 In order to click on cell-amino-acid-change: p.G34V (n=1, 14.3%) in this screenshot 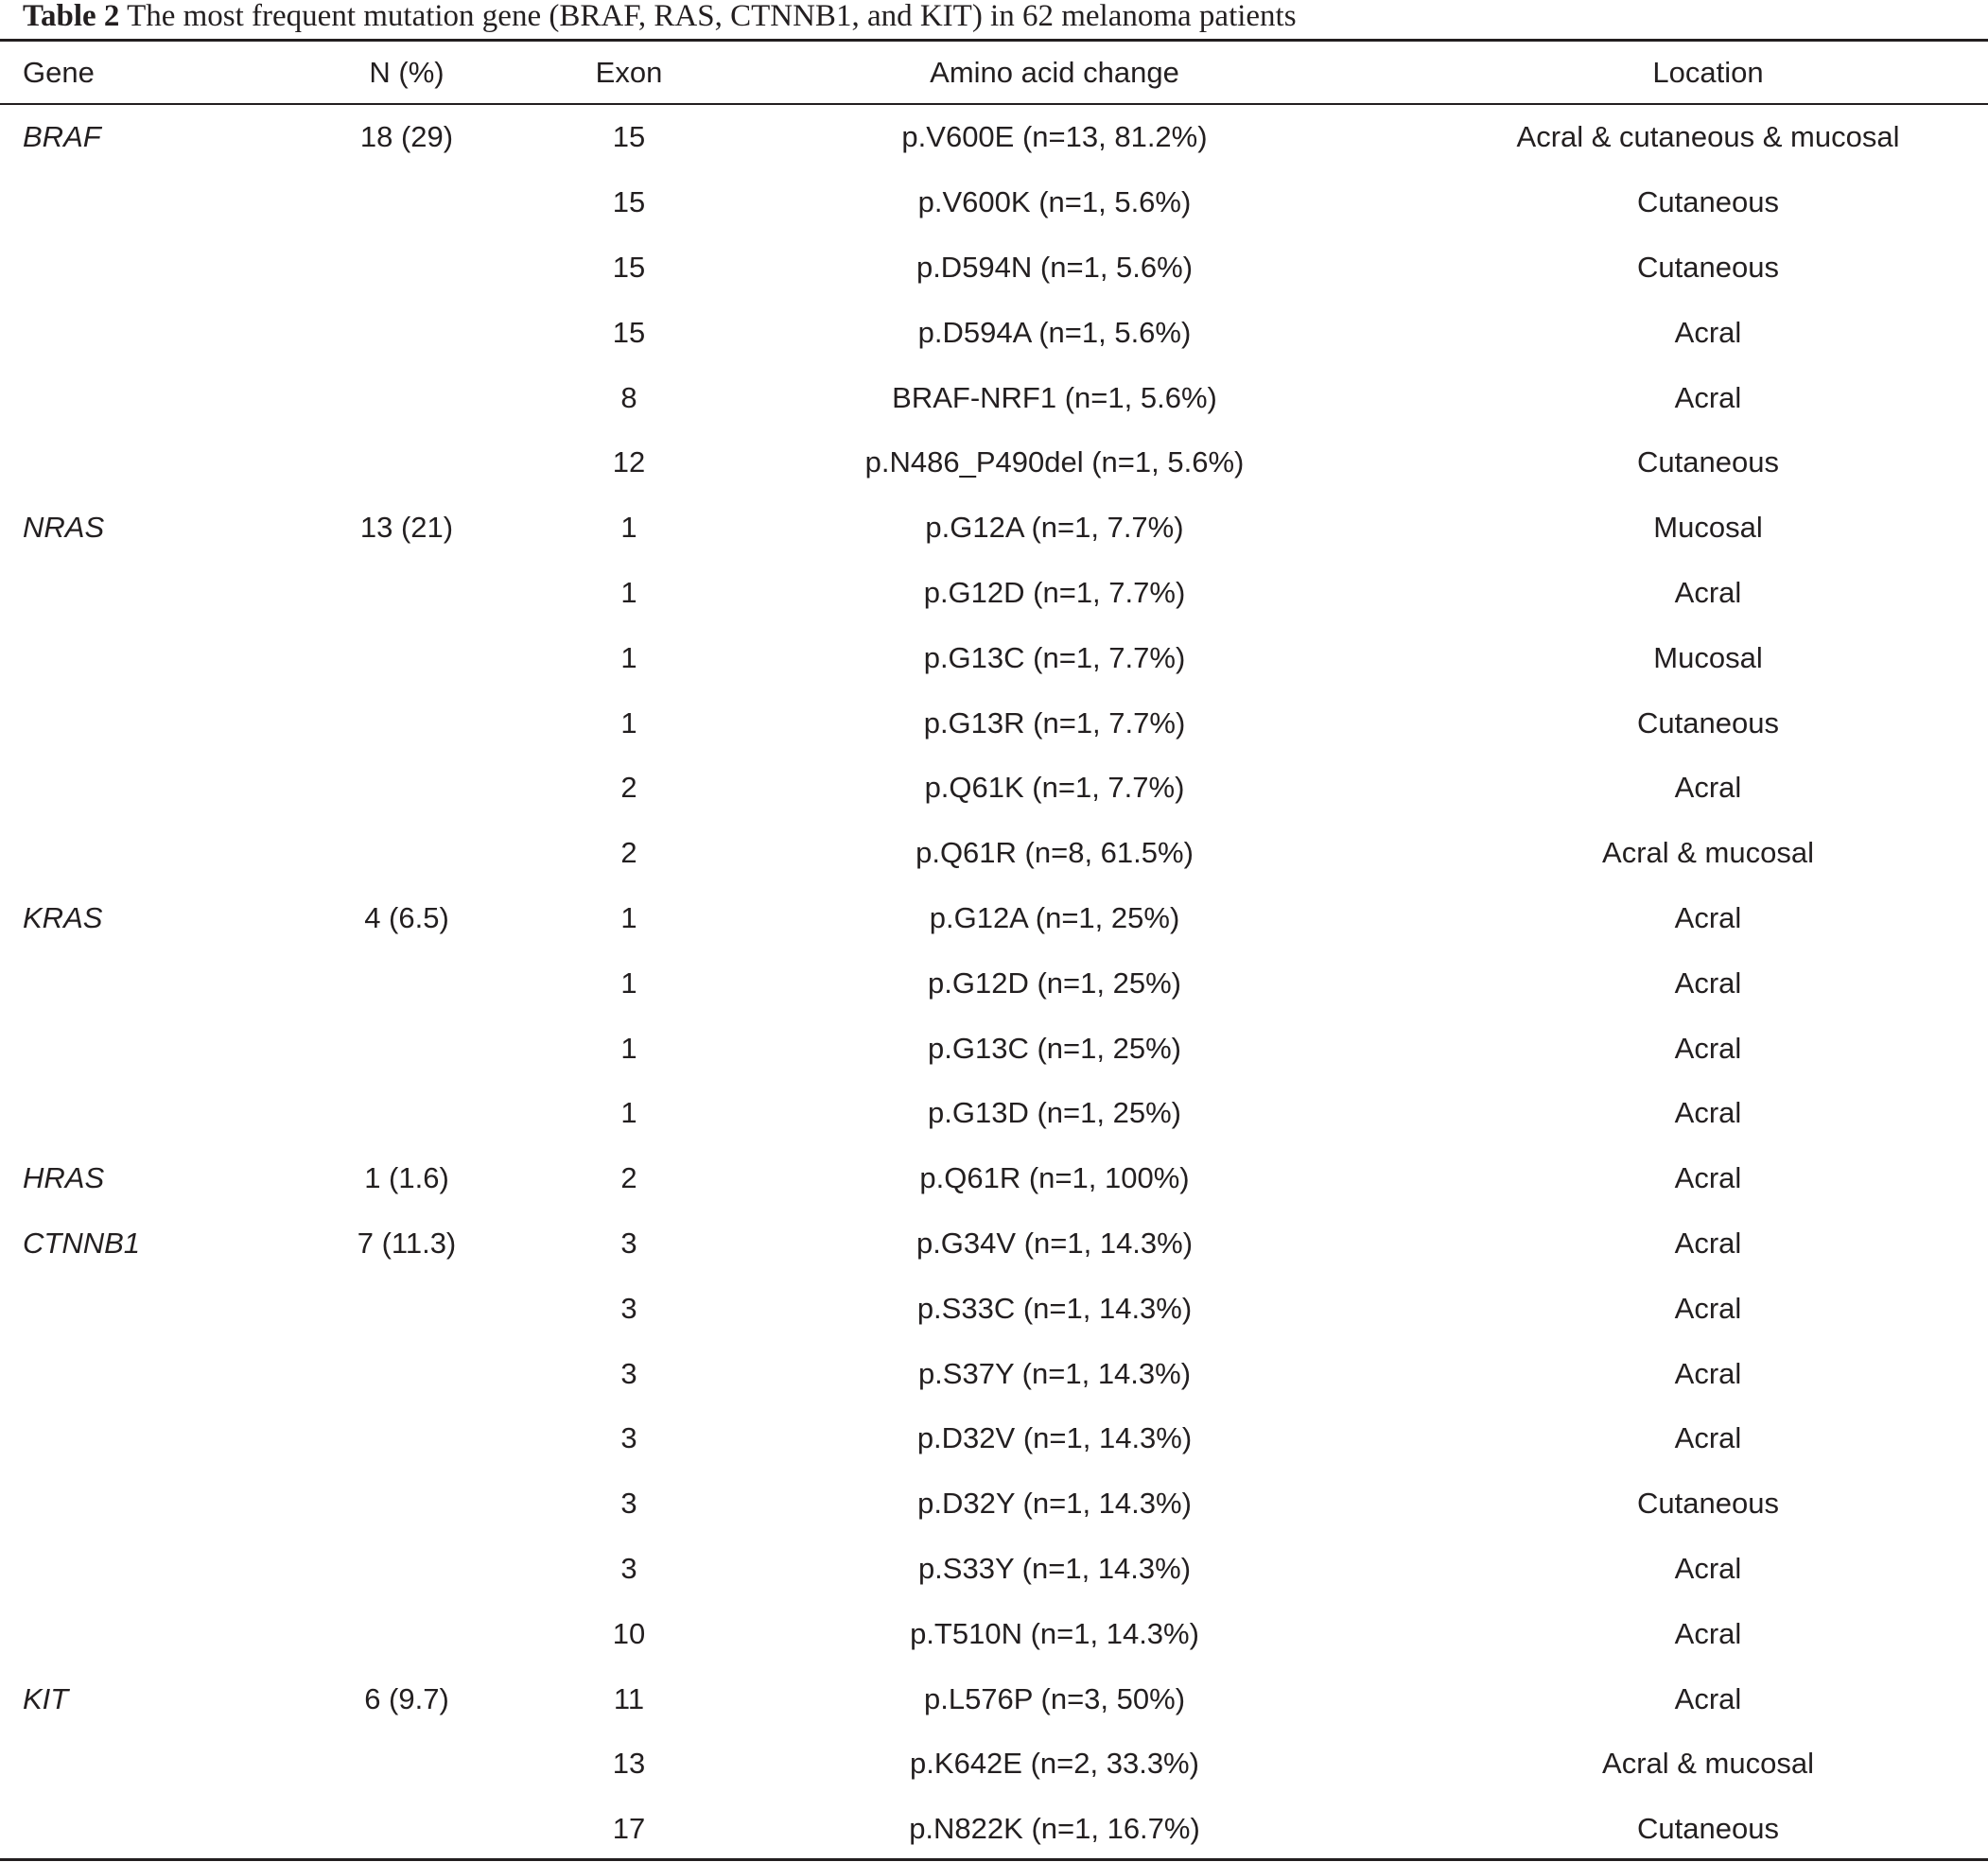, I will do `click(1055, 1243)`.